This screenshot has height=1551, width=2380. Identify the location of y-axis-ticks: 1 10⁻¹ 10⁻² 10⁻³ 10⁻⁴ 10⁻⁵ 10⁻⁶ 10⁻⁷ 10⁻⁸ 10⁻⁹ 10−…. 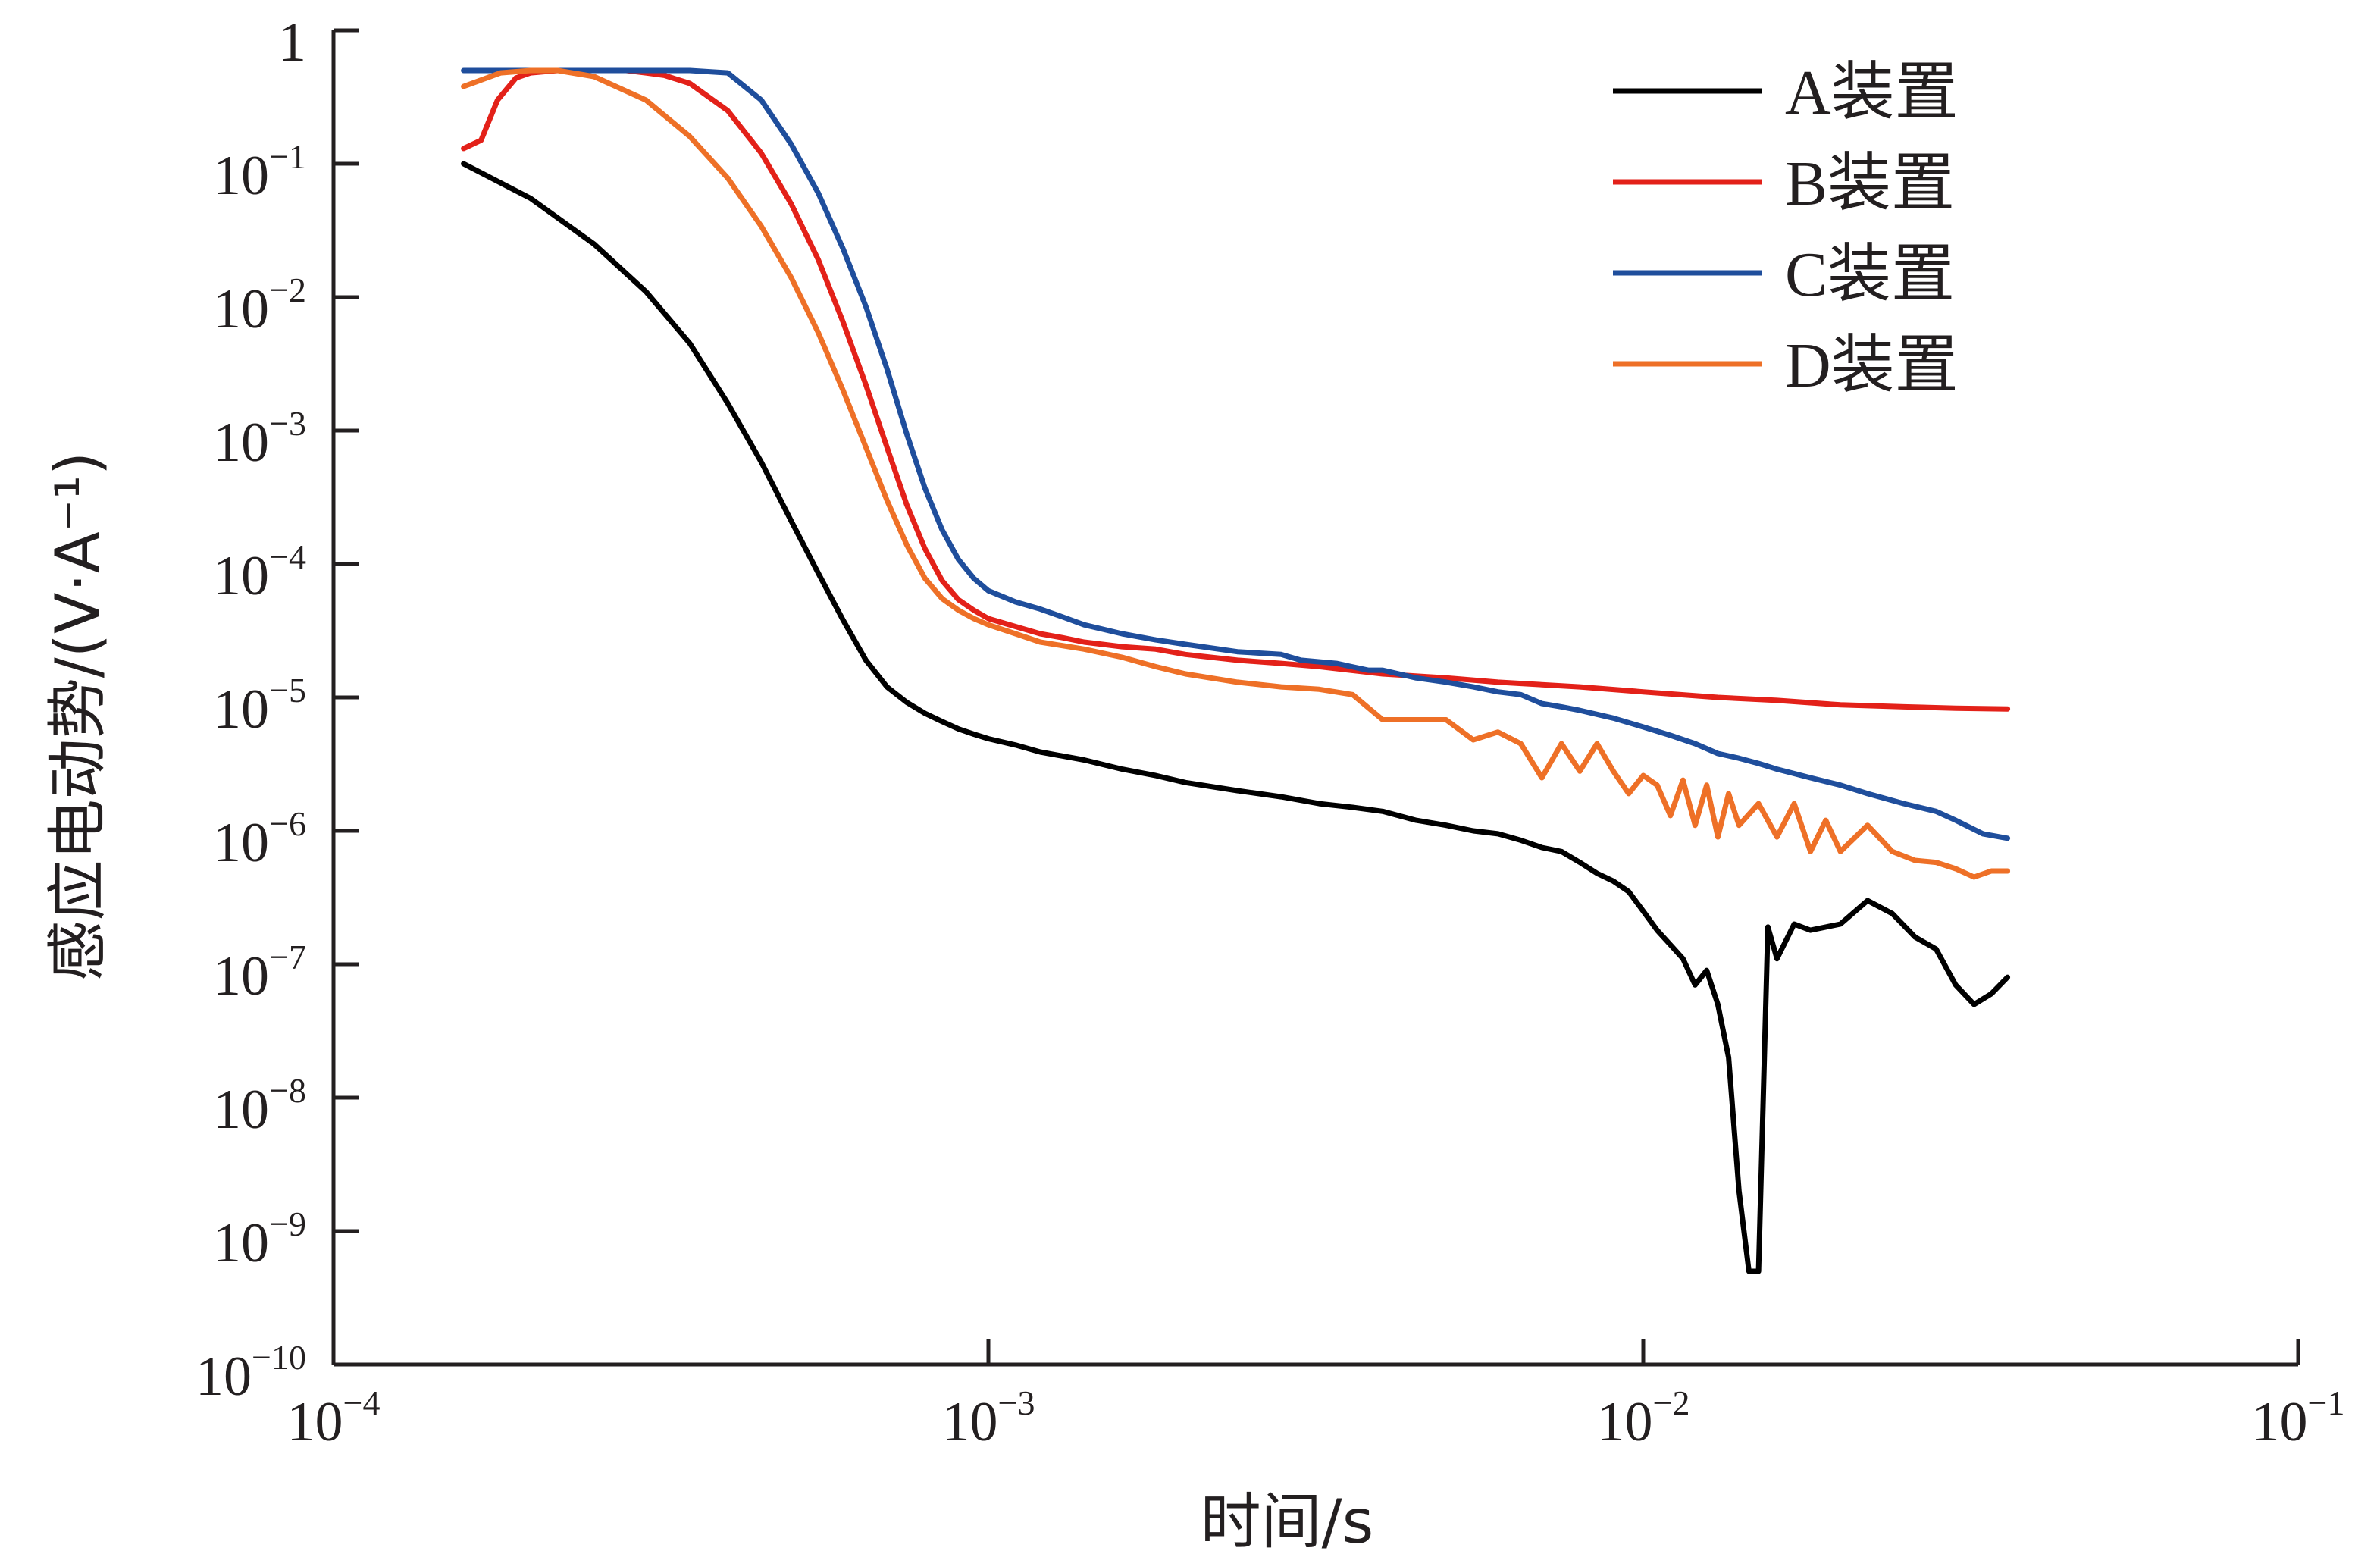
(277, 709).